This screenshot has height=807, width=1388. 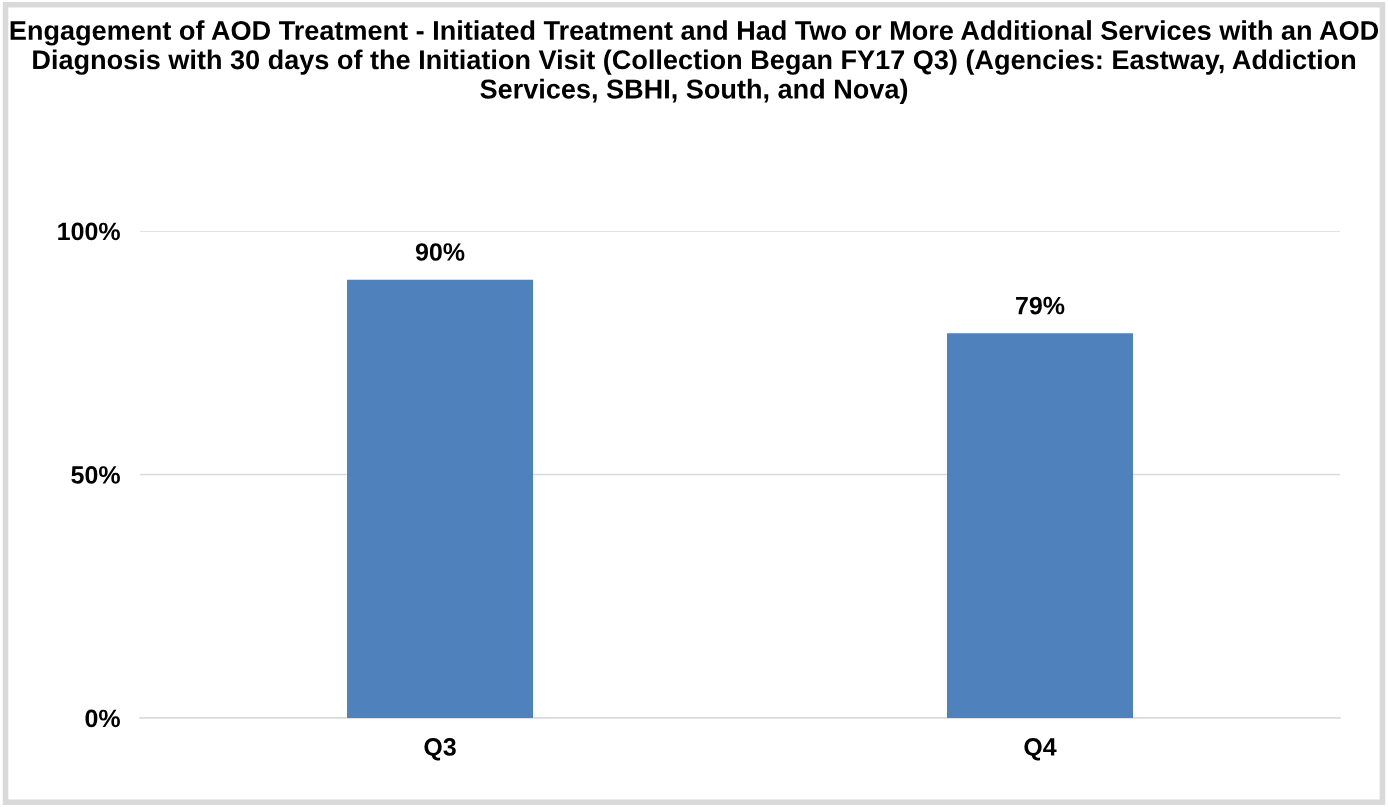 I want to click on y-tick-label: 0%, so click(x=102, y=718).